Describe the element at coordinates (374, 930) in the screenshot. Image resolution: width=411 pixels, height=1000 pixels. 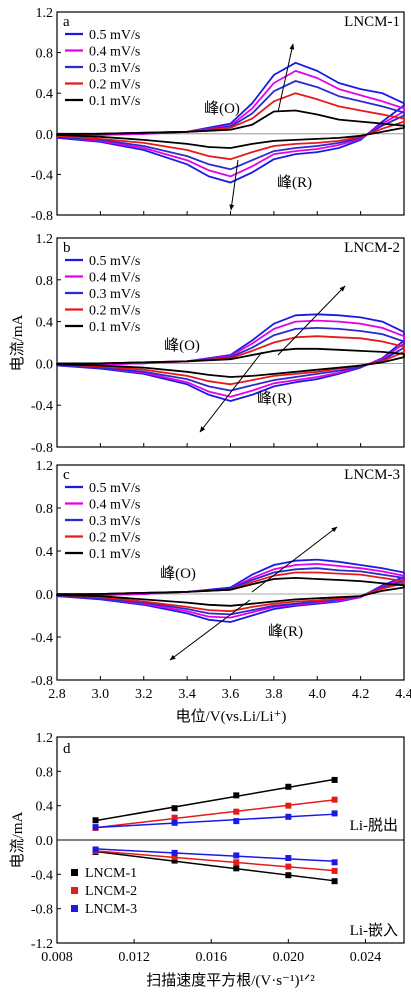
I see `annotation-intercalation: Li-嵌入` at that location.